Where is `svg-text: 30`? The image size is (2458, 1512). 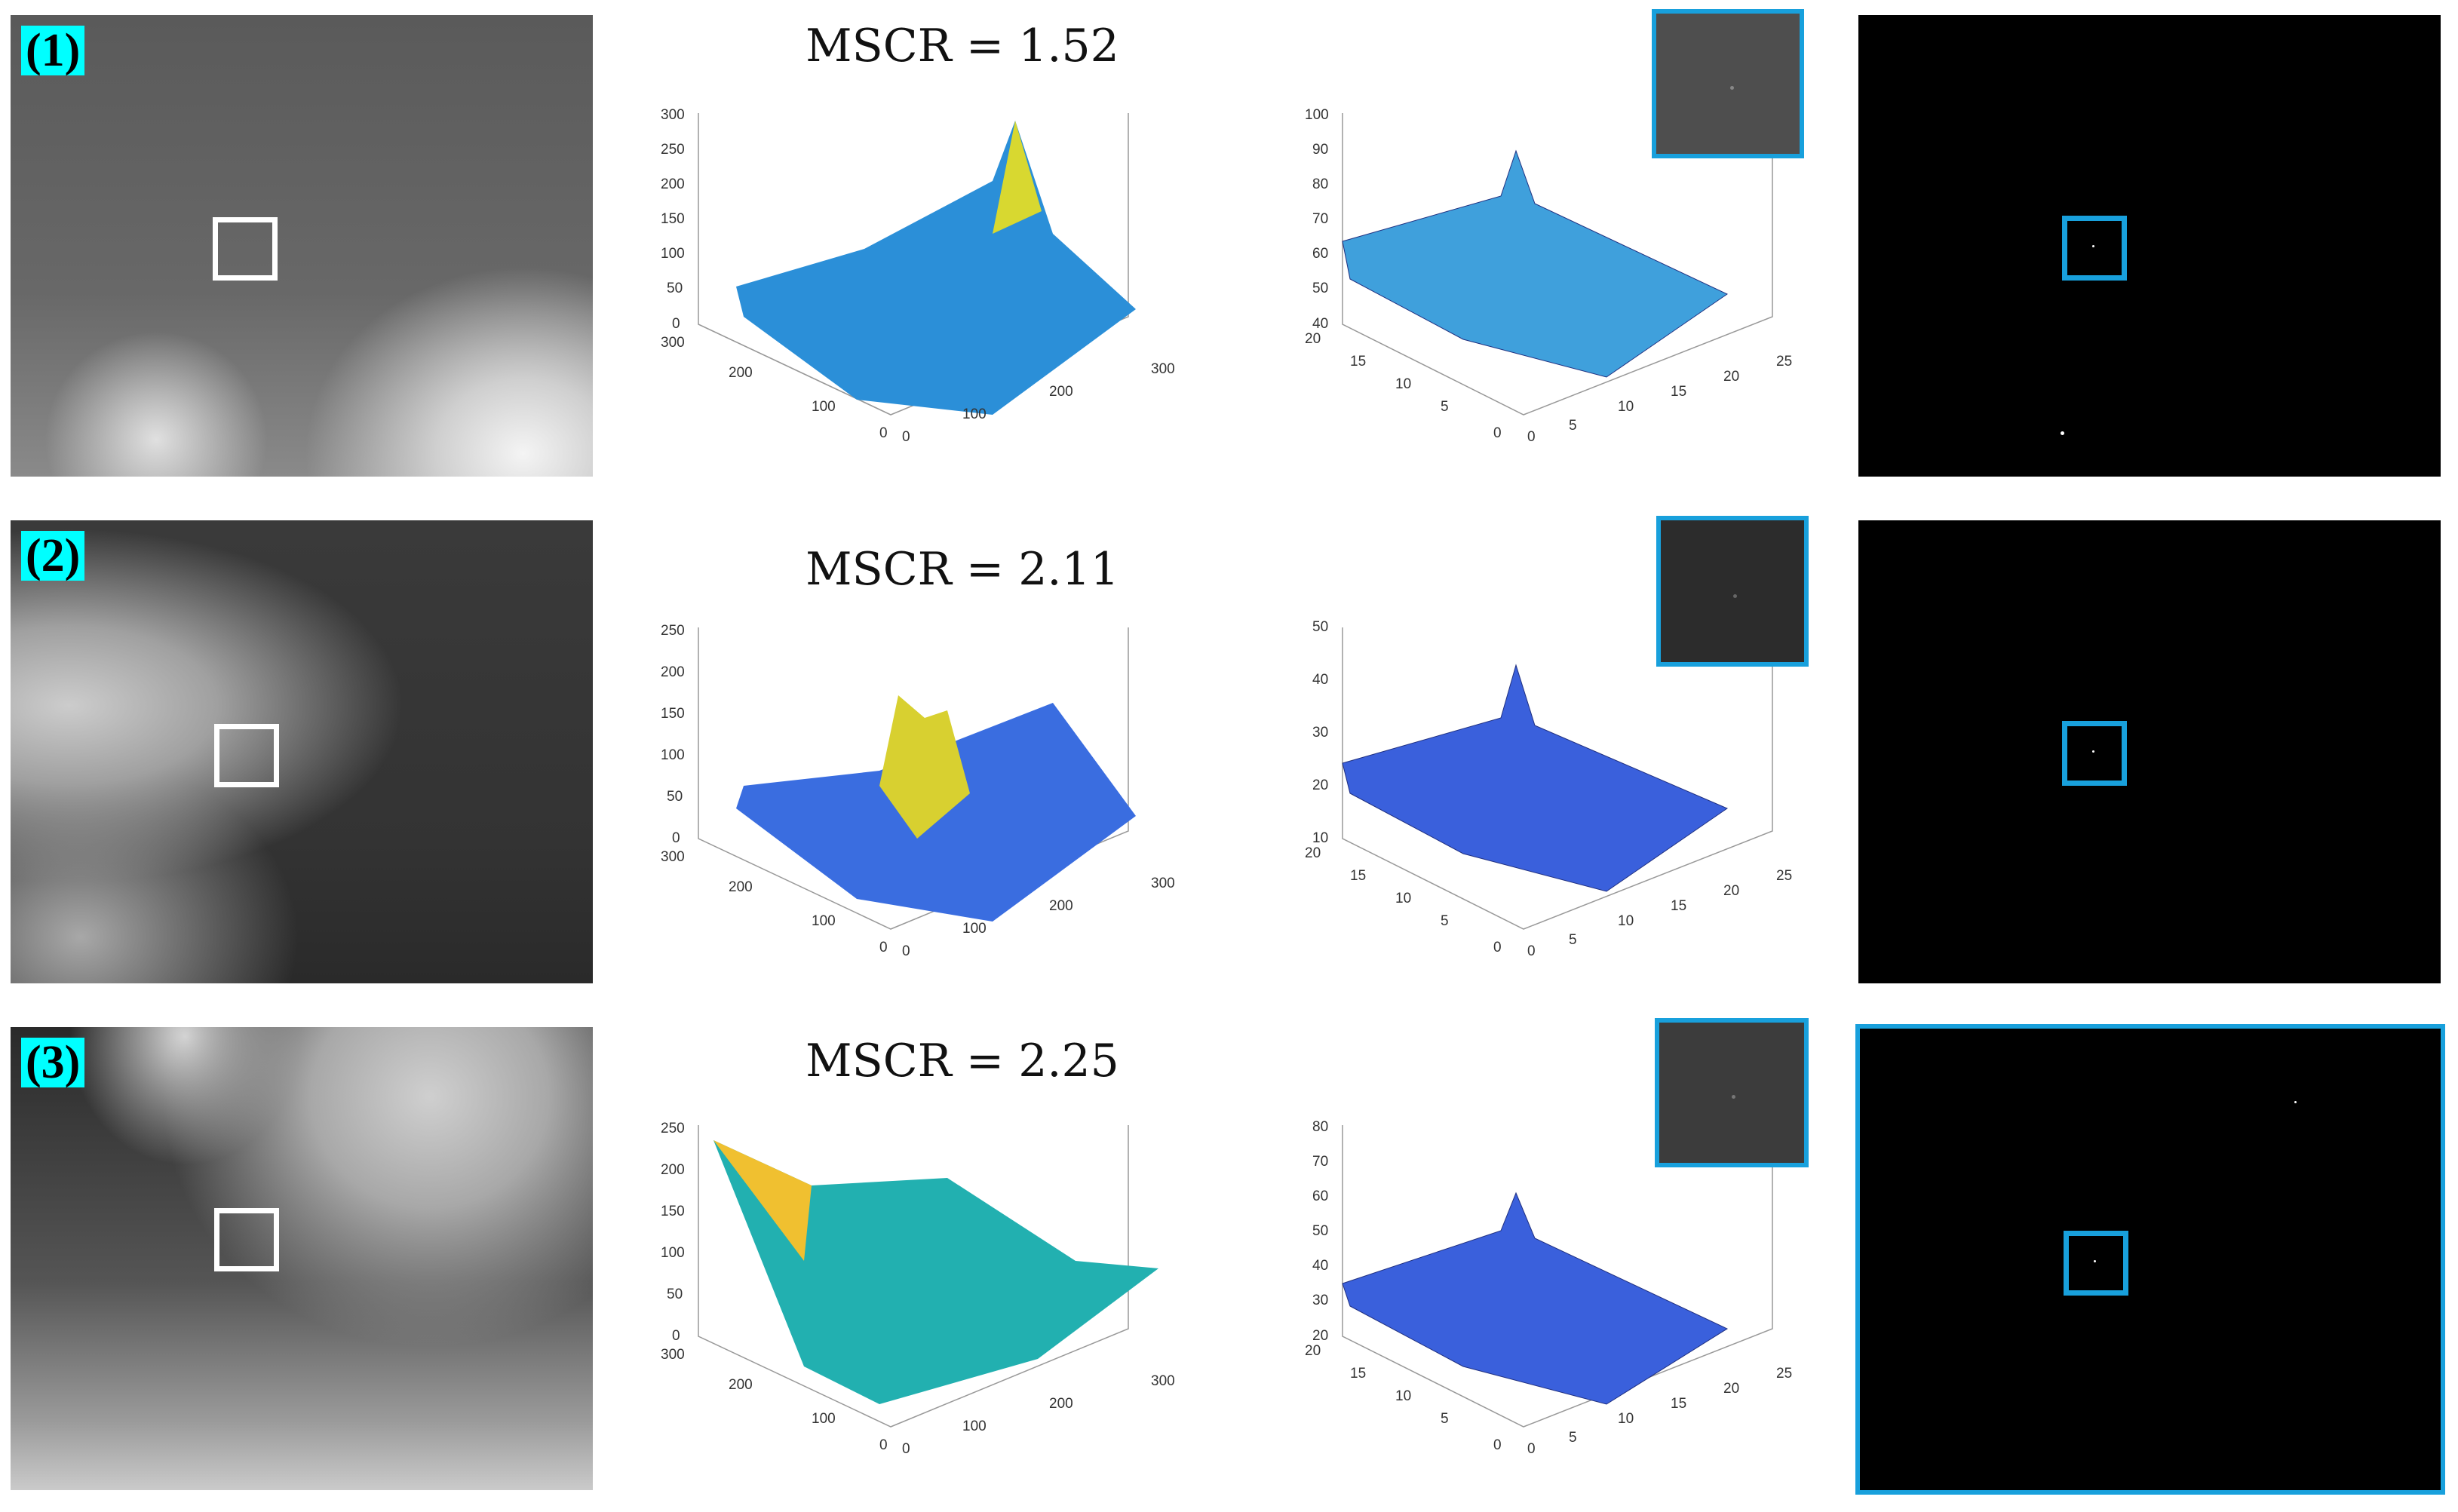 svg-text: 30 is located at coordinates (1320, 733).